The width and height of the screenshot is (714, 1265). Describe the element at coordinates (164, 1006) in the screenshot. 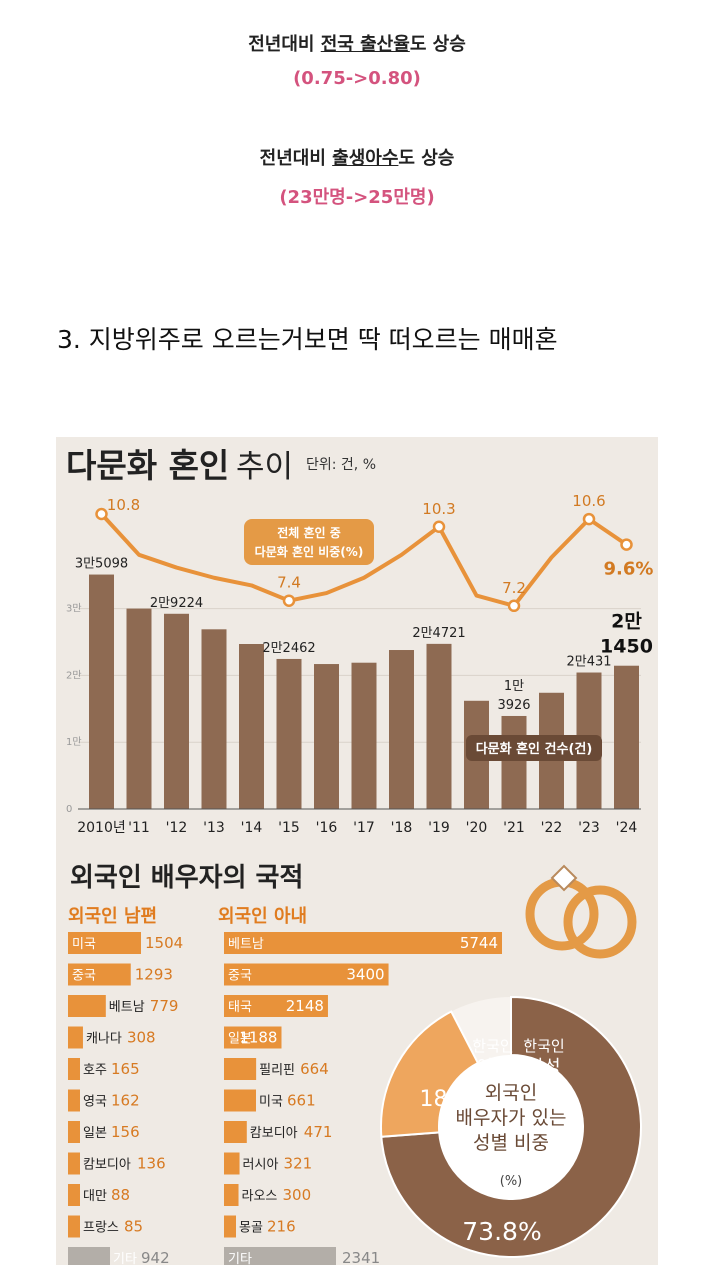

I see `husband-value-label: 779` at that location.